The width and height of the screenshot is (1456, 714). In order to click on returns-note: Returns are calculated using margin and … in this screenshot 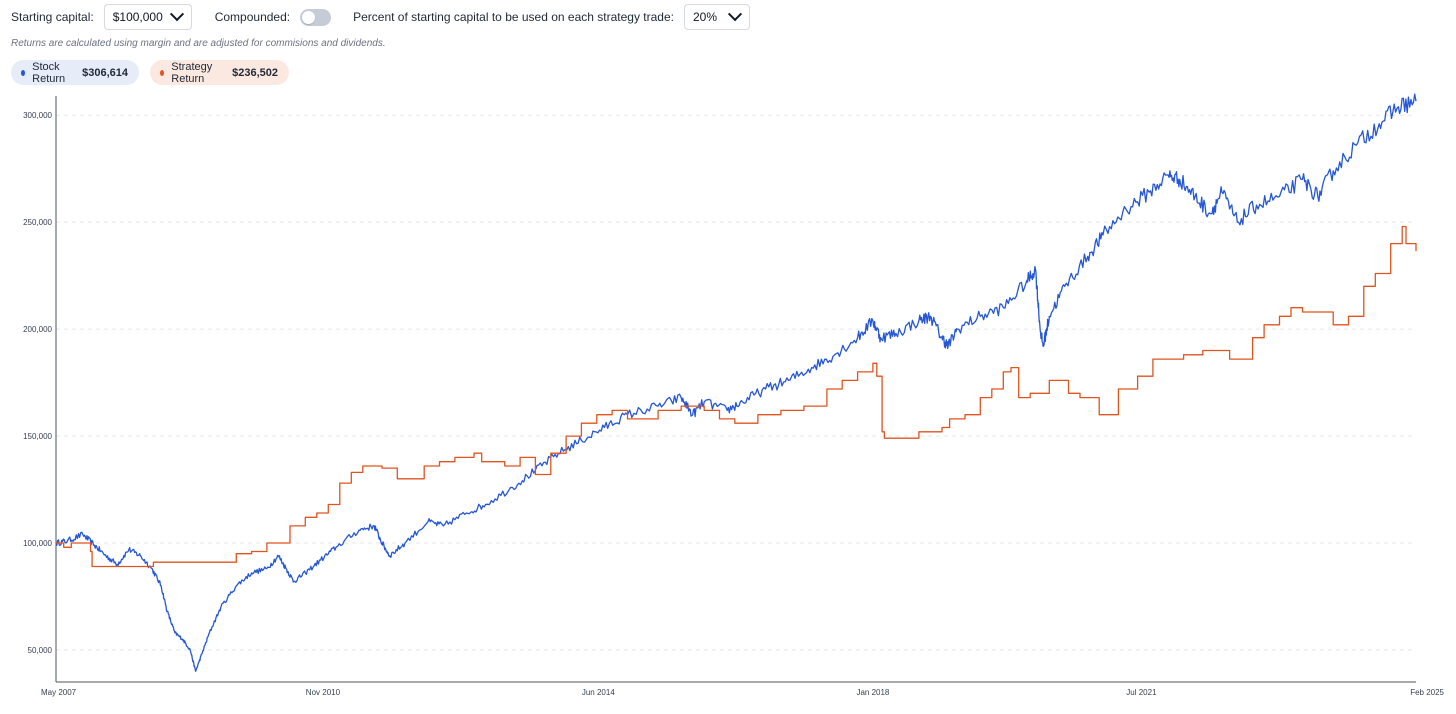, I will do `click(198, 43)`.